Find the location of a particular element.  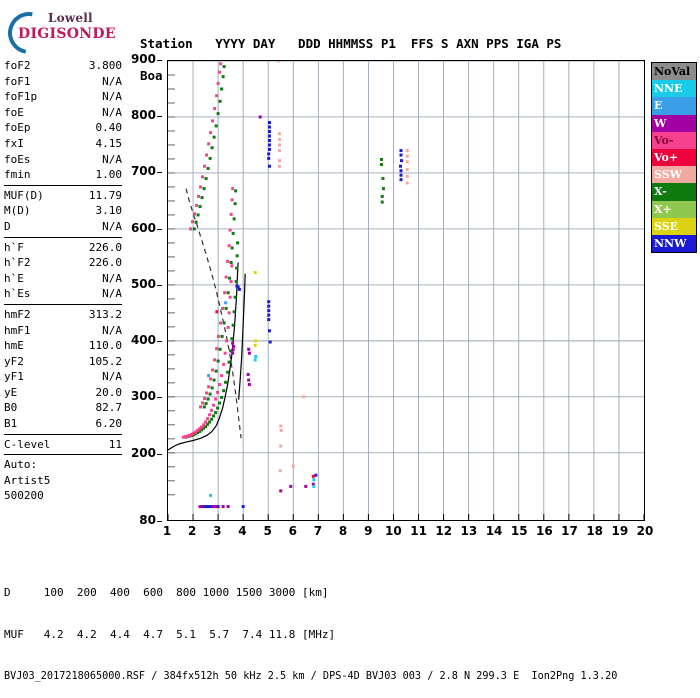

param-value: 20.0 is located at coordinates (109, 392).